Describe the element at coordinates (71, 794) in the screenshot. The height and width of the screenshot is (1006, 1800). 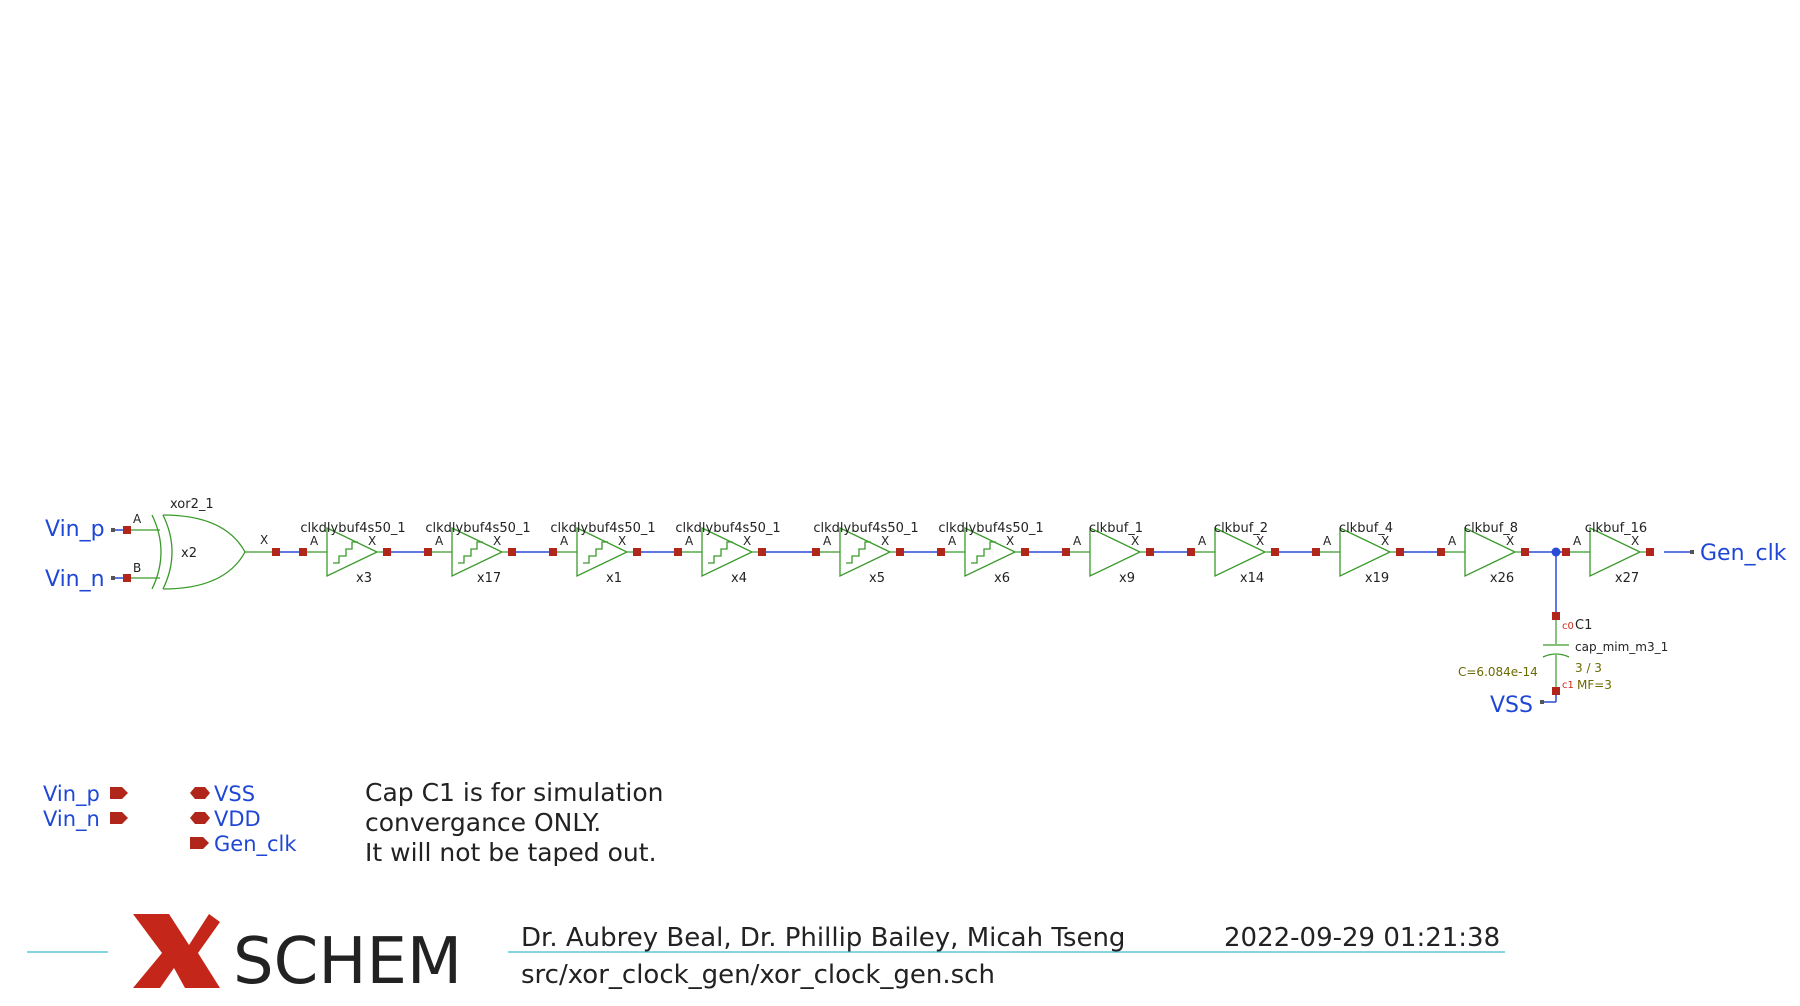
I see `port-vin-p-label: Vin_p` at that location.